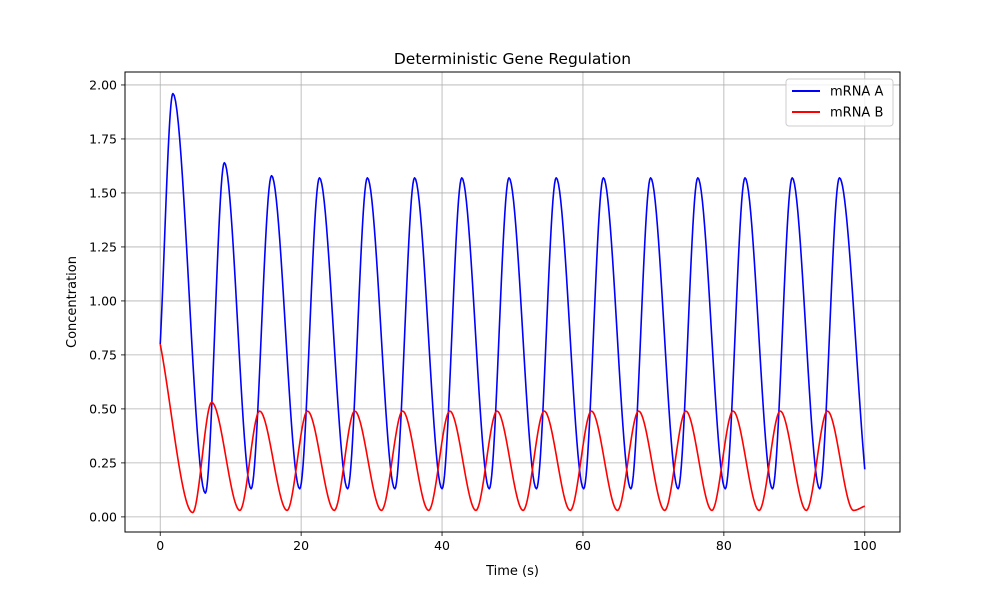  I want to click on chart-title: Deterministic Gene Regulation, so click(512, 59).